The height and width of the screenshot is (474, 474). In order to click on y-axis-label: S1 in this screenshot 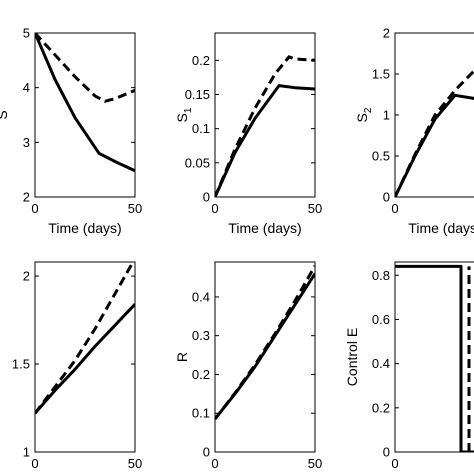, I will do `click(184, 114)`.